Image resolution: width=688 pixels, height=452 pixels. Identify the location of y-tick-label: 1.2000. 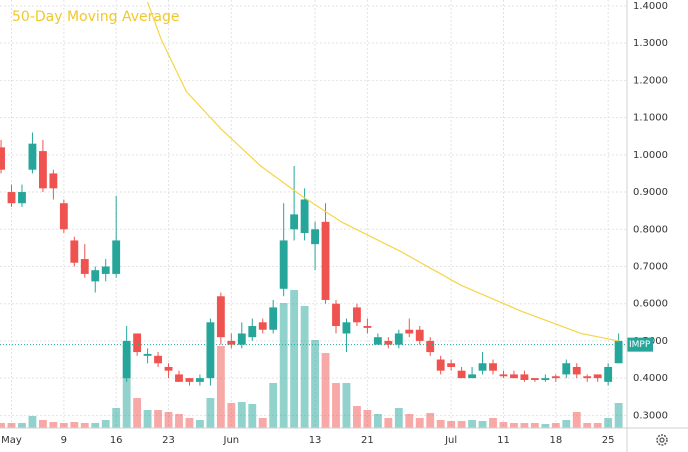
(650, 80).